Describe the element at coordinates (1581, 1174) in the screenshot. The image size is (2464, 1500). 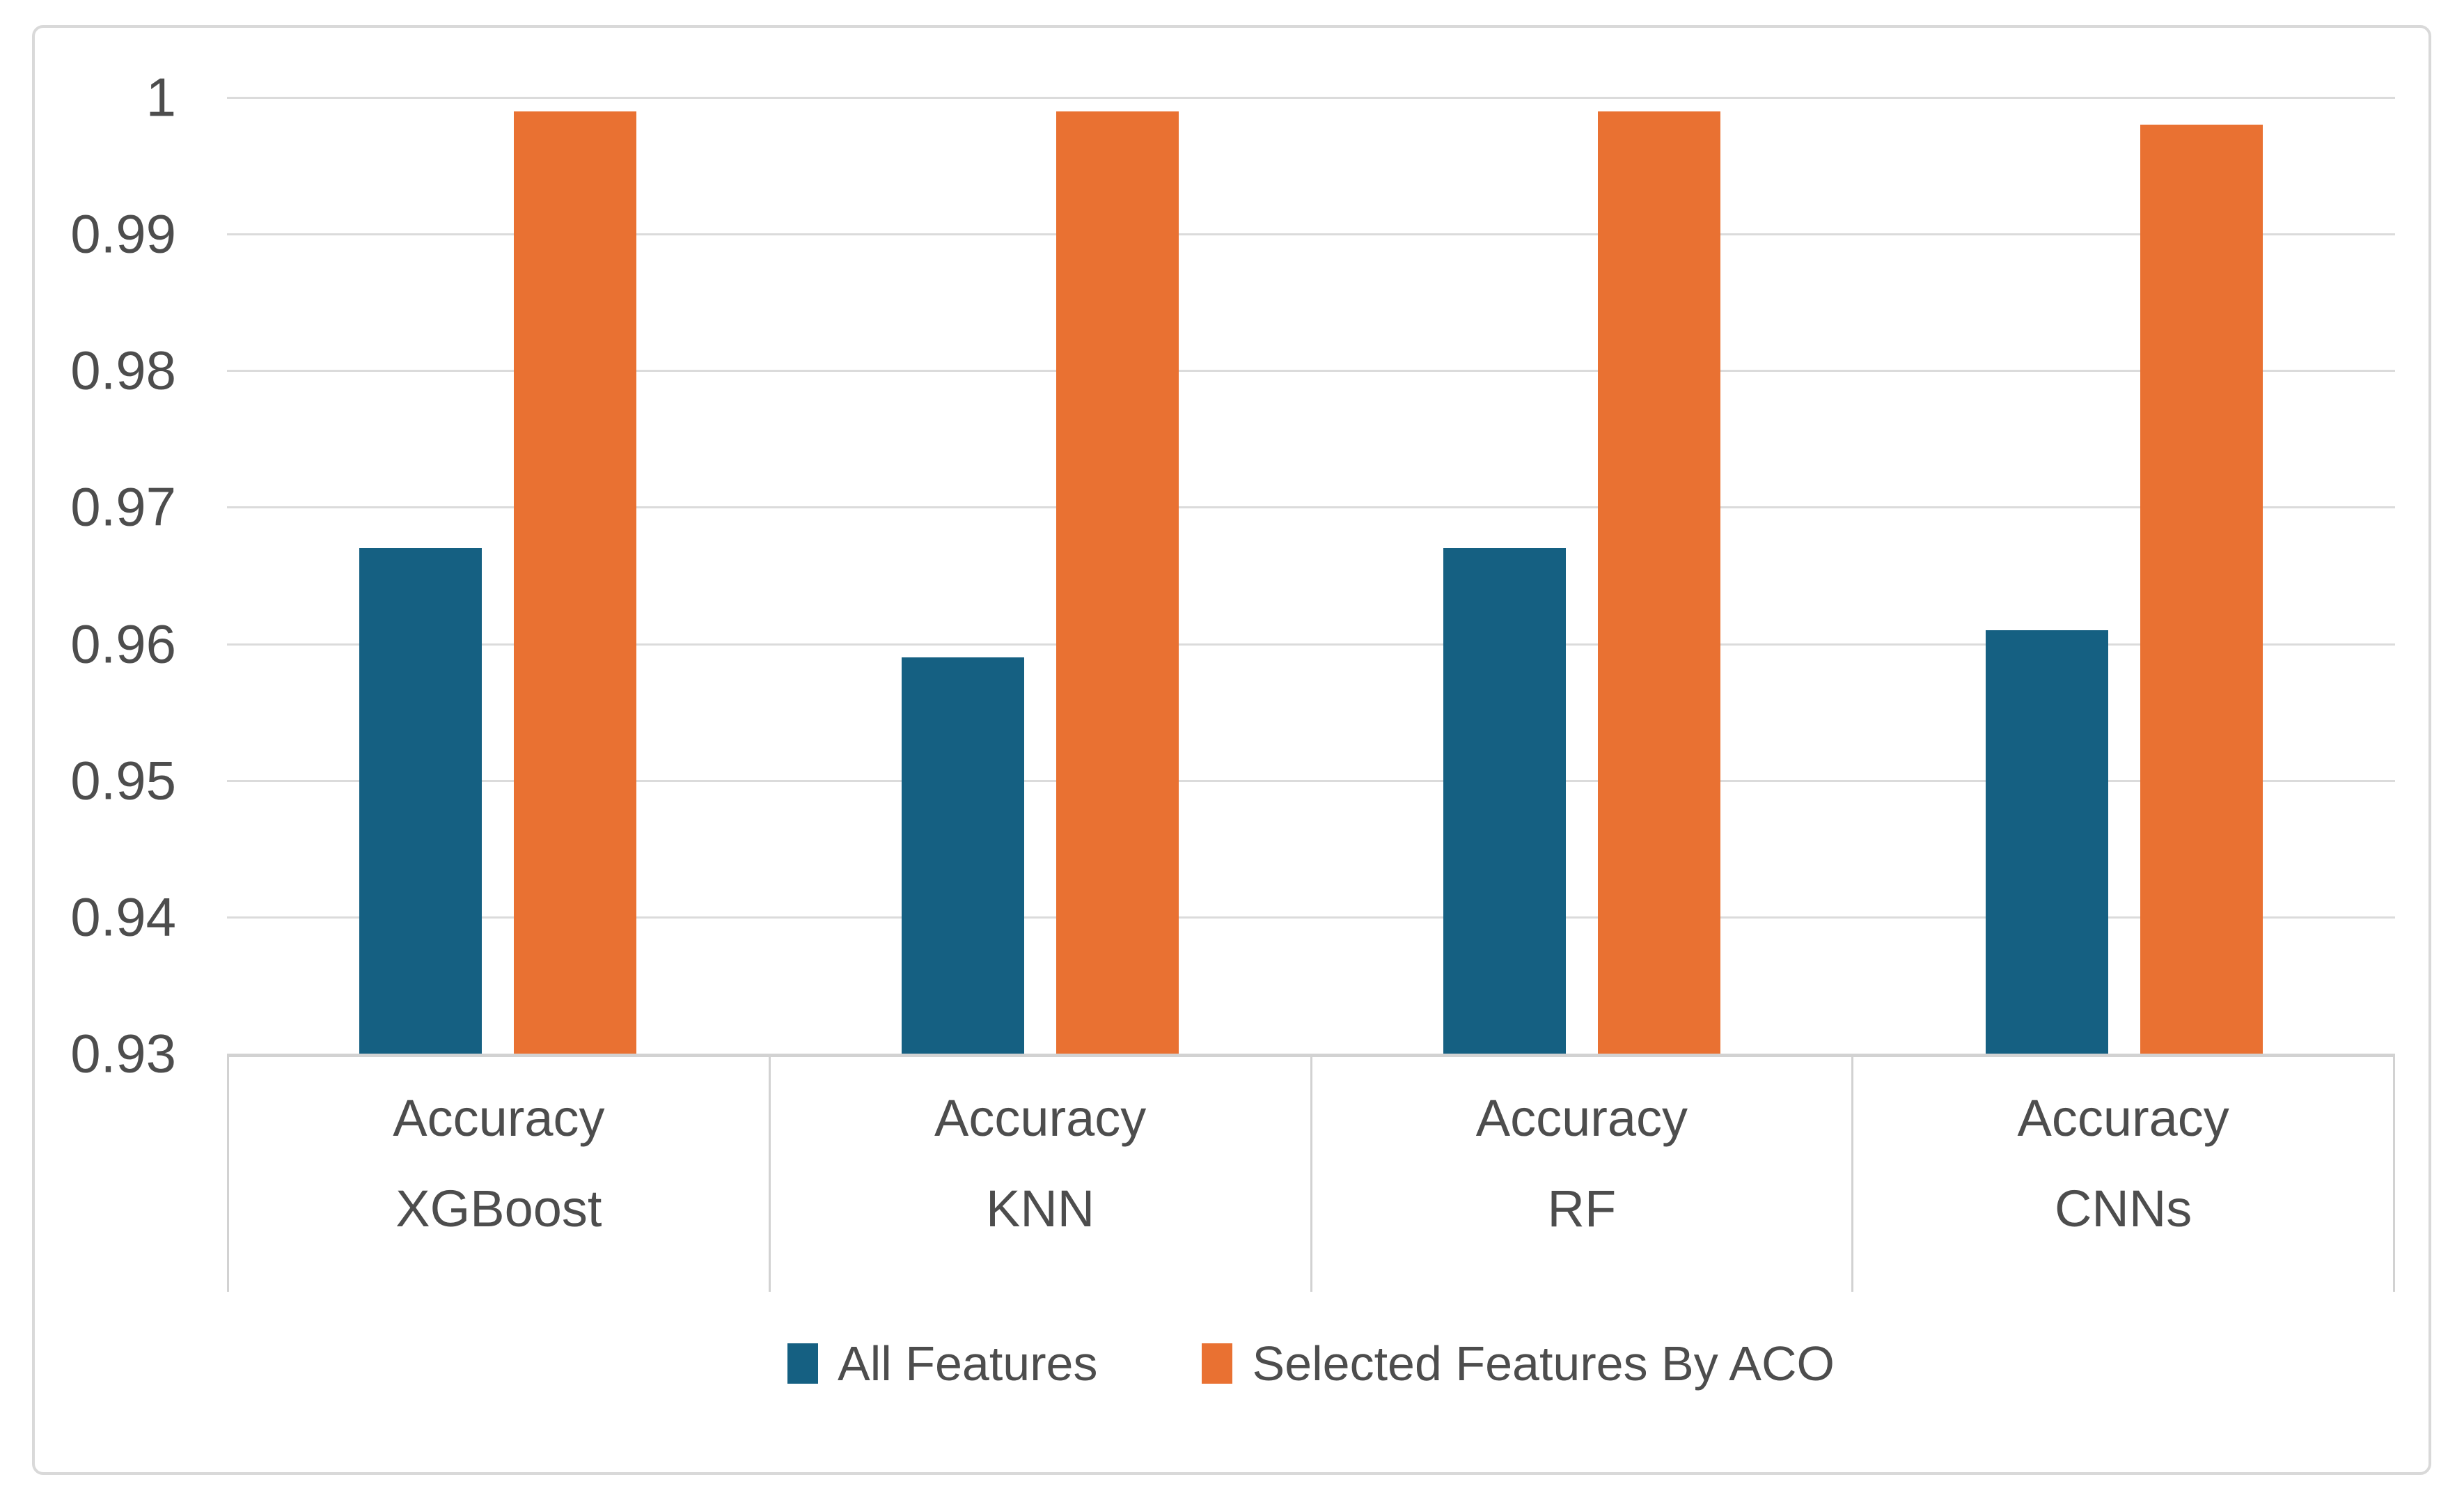
I see `category-cell-rf: Accuracy RF` at that location.